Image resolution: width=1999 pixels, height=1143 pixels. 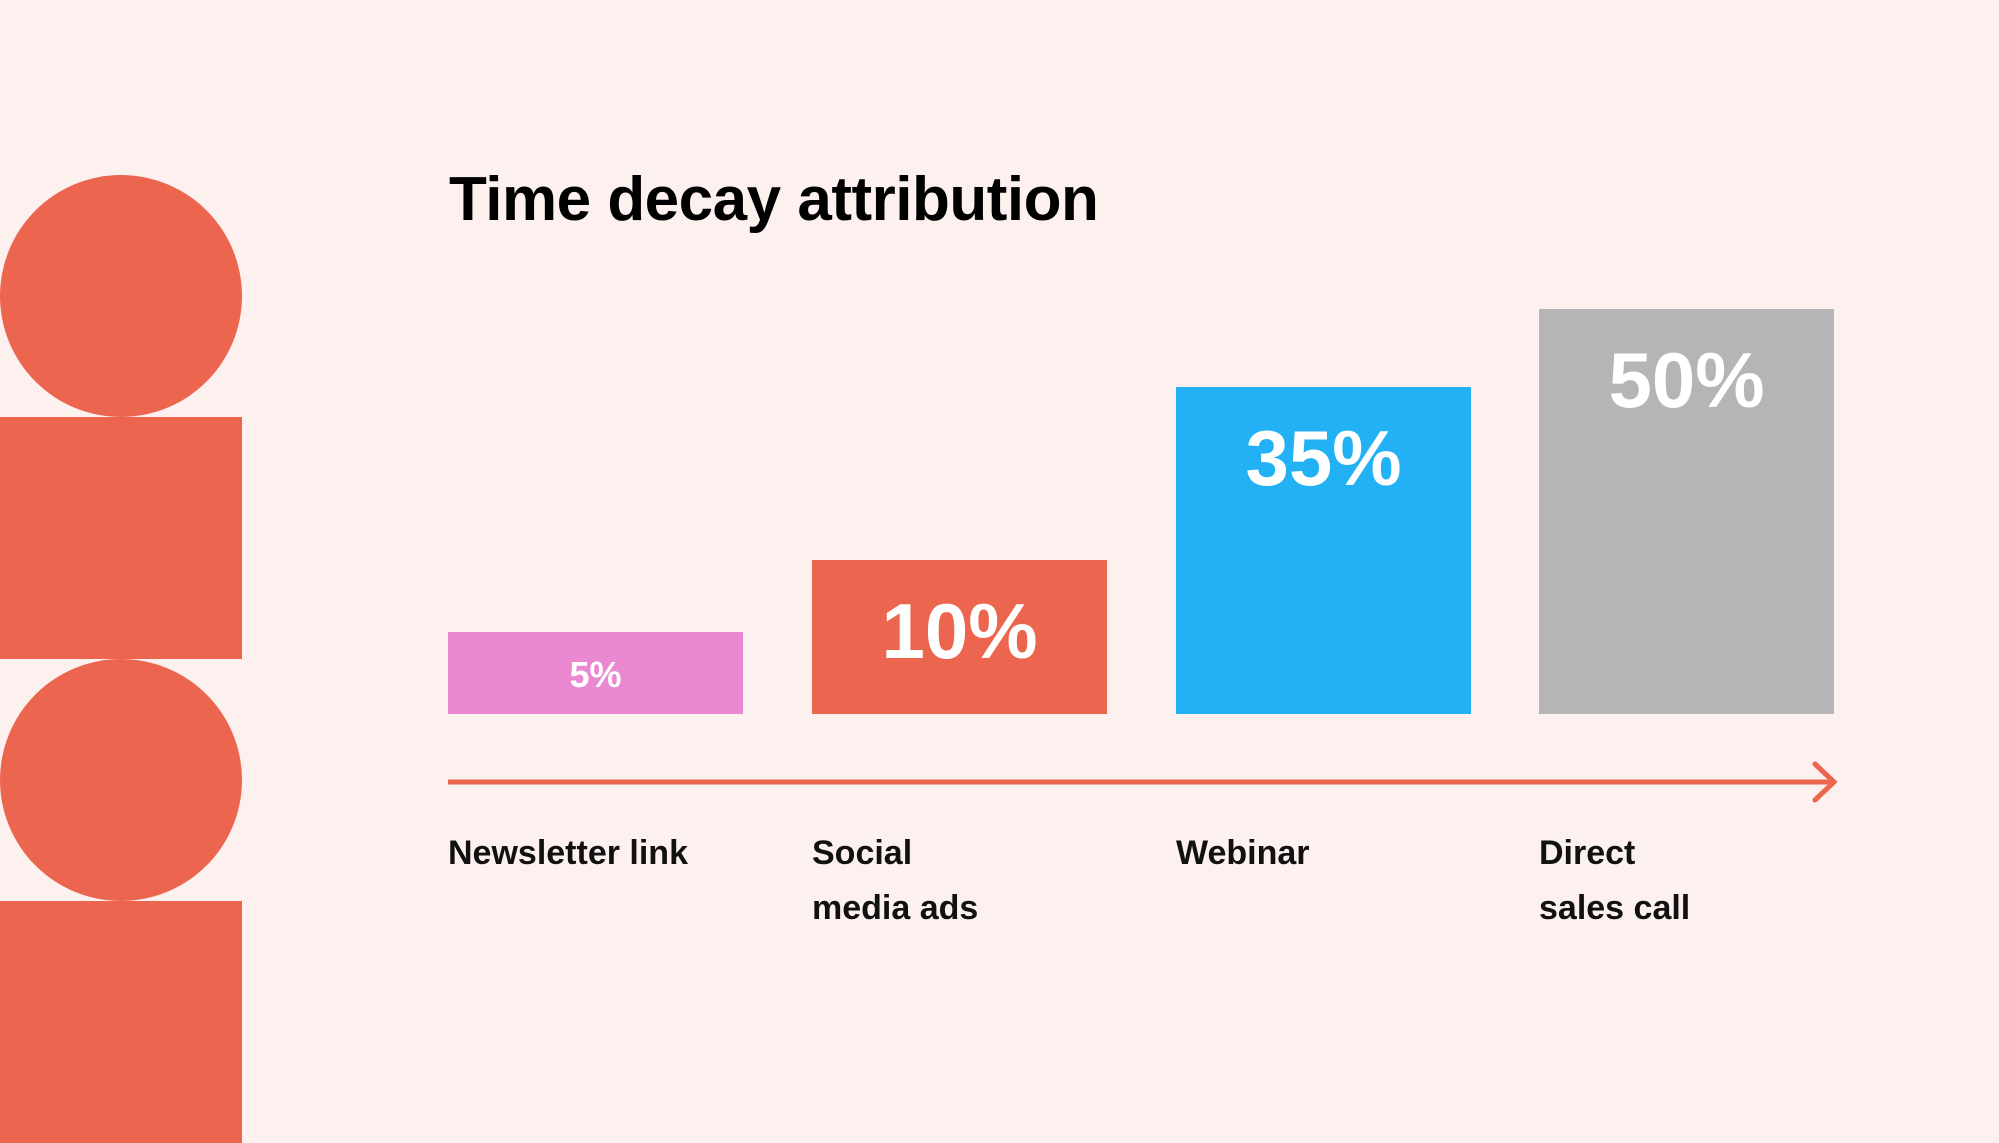 I want to click on category-label-line: Newsletter link, so click(x=568, y=853).